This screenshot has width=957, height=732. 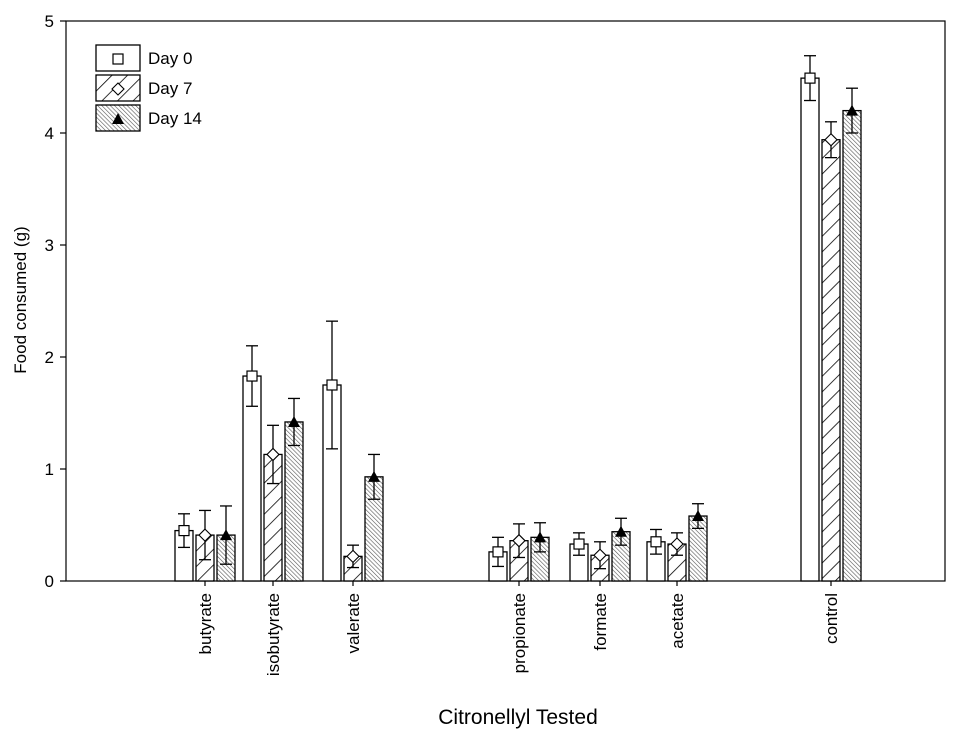 I want to click on bar-group-butyrate, so click(x=205, y=543).